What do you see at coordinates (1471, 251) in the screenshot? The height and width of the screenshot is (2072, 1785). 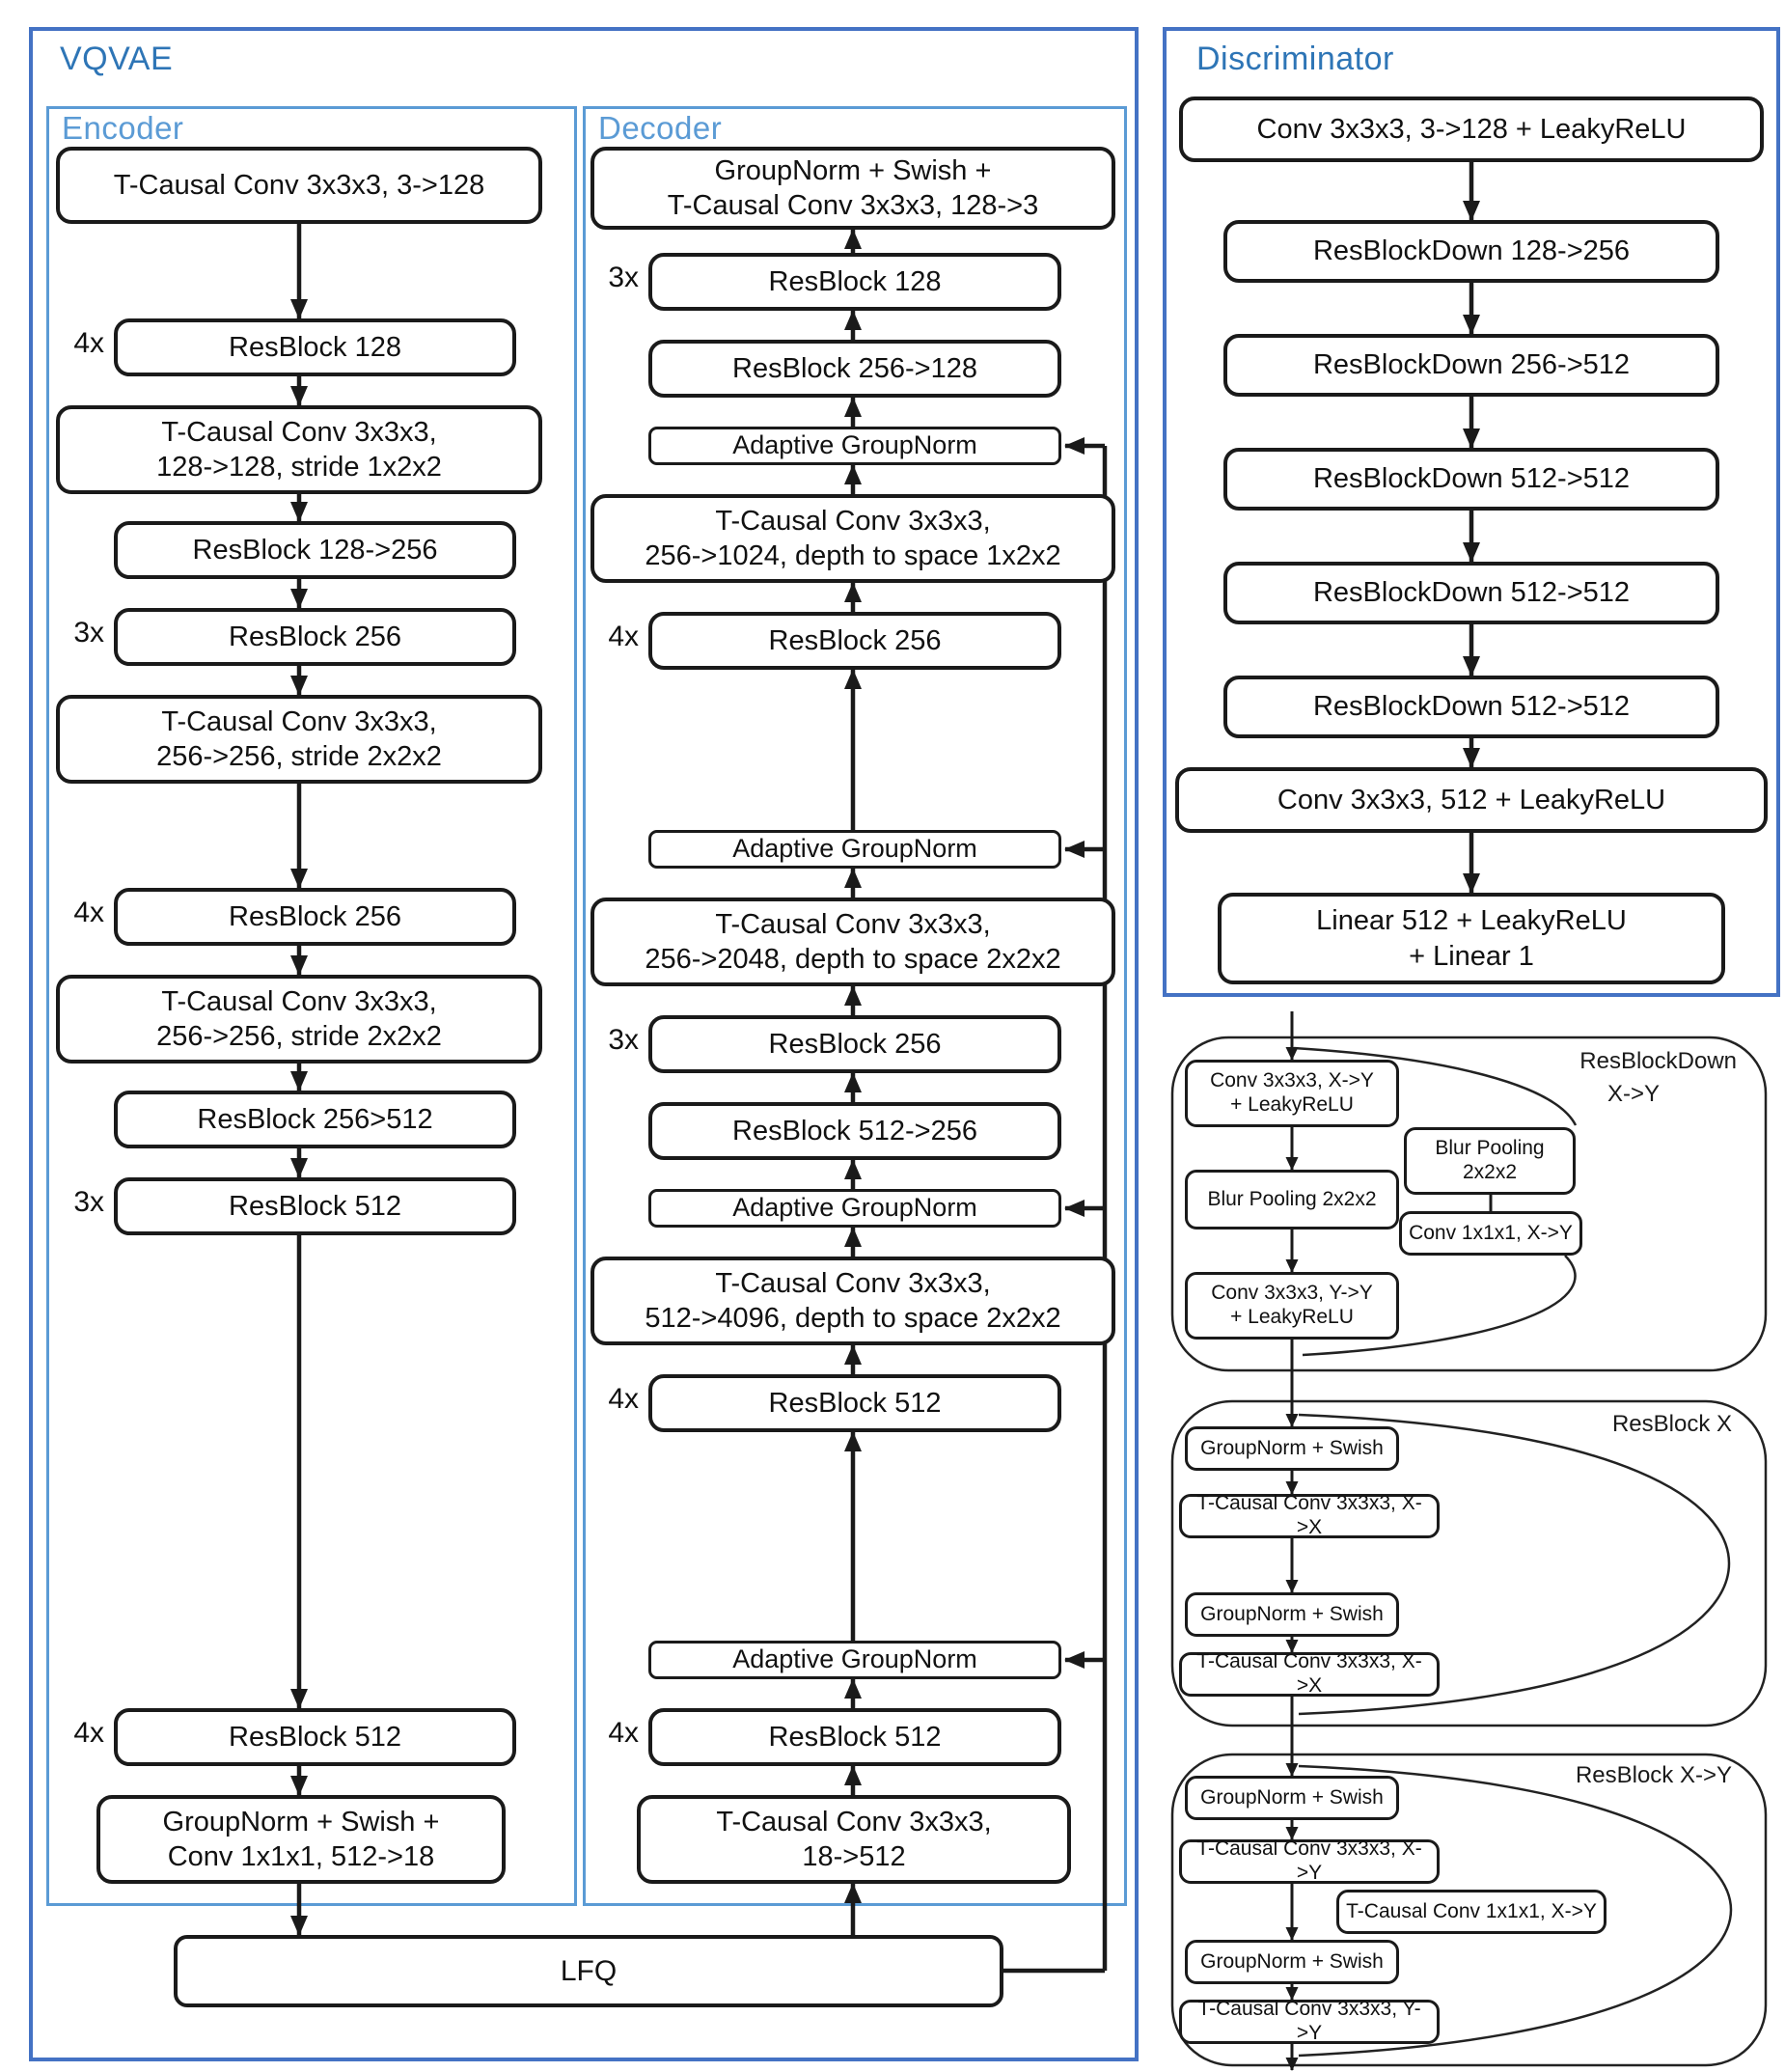 I see `flow-node-disc-rbd-1: ResBlockDown 128->256` at bounding box center [1471, 251].